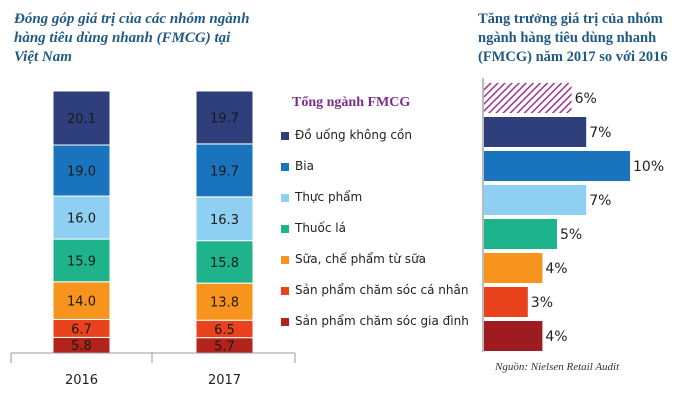 The height and width of the screenshot is (400, 700). What do you see at coordinates (353, 135) in the screenshot?
I see `legend-label: Đồ uống không cồn` at bounding box center [353, 135].